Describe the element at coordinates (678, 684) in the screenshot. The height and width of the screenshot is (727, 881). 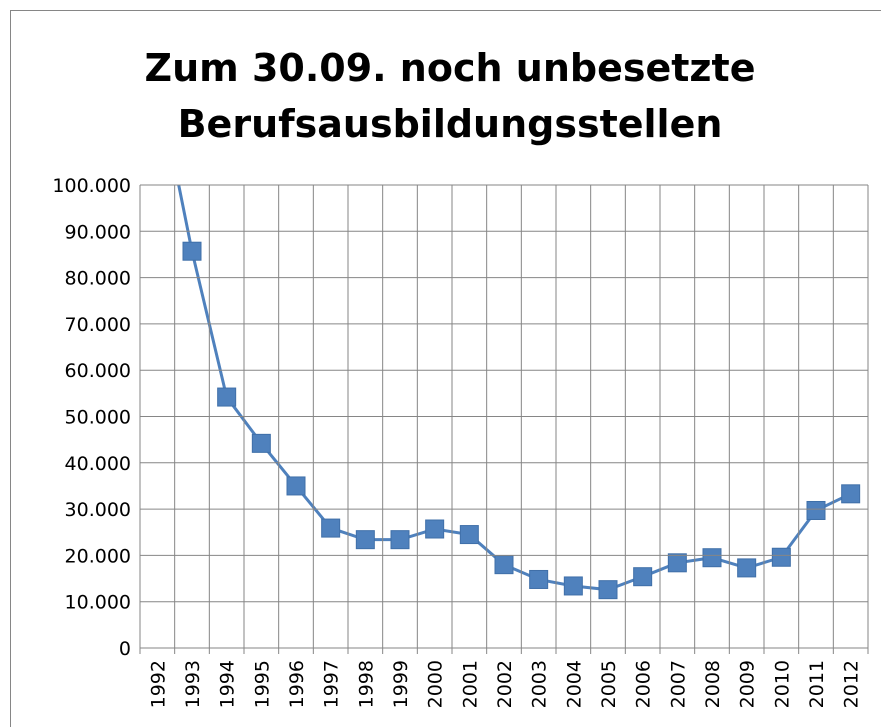
I see `x-tick-label: 2007` at that location.